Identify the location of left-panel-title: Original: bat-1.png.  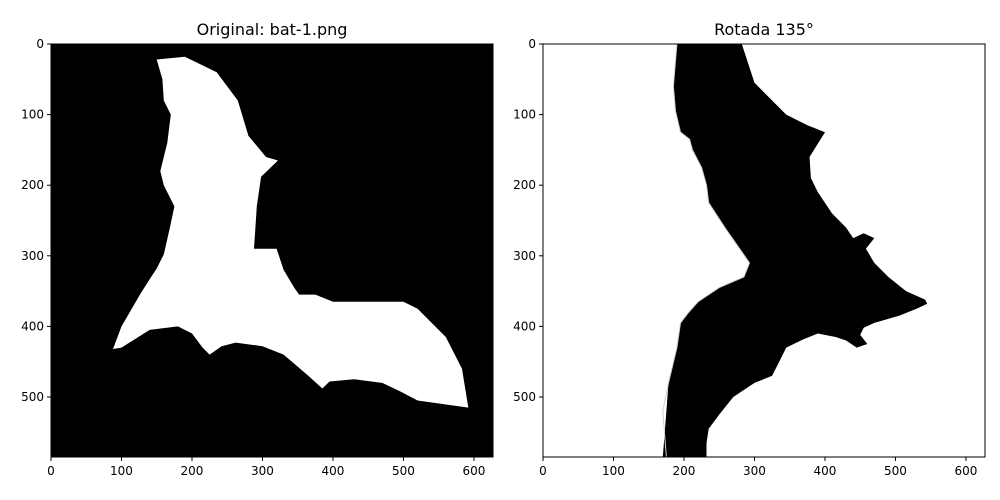
(272, 29).